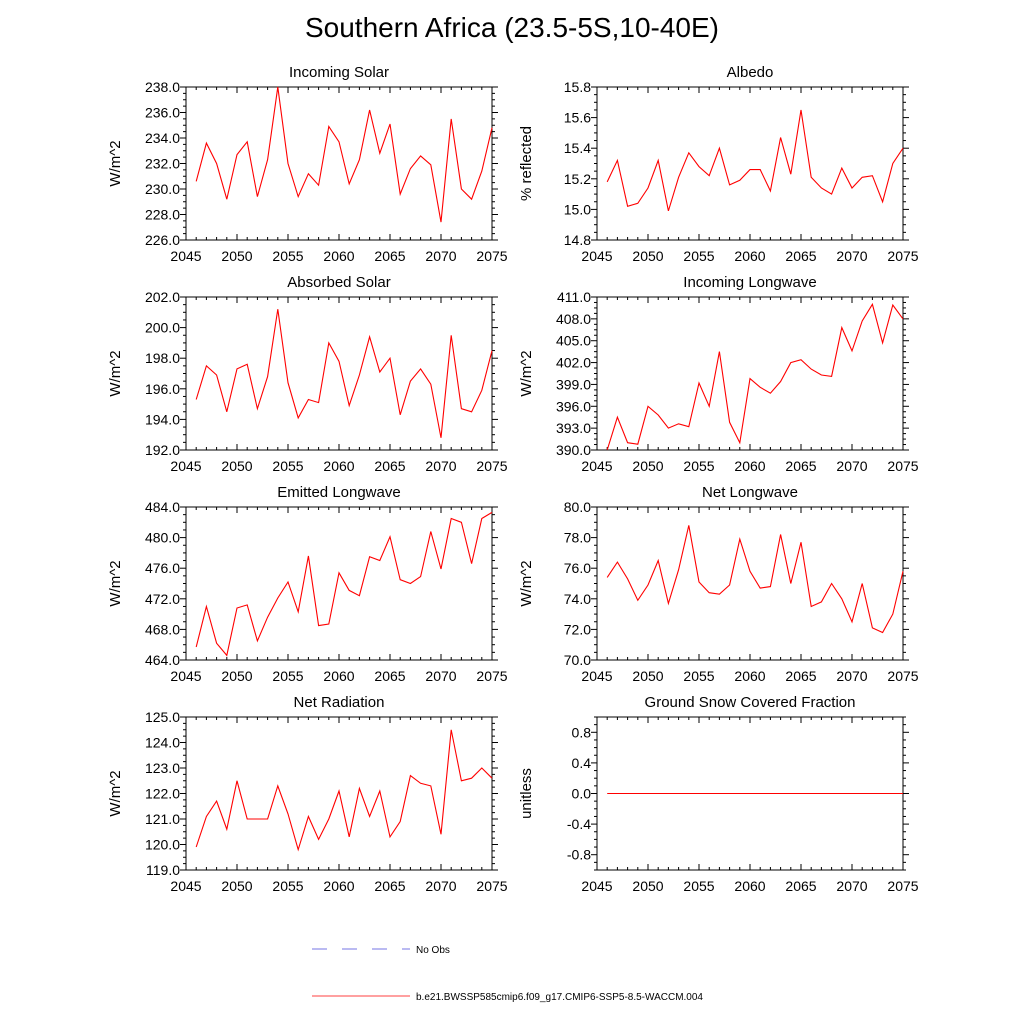 This screenshot has height=1024, width=1024. I want to click on y-tick-label: 194.0, so click(162, 419).